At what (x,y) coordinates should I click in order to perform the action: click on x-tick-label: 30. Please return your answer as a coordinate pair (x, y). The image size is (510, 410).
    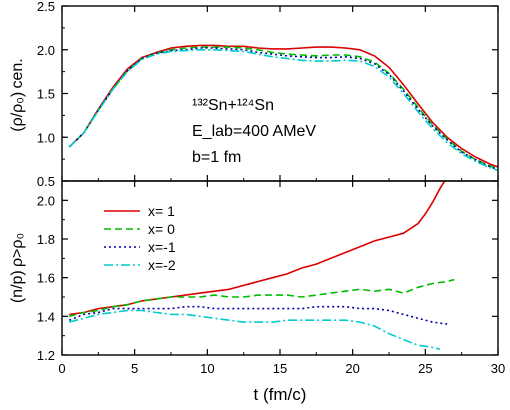
    Looking at the image, I should click on (498, 368).